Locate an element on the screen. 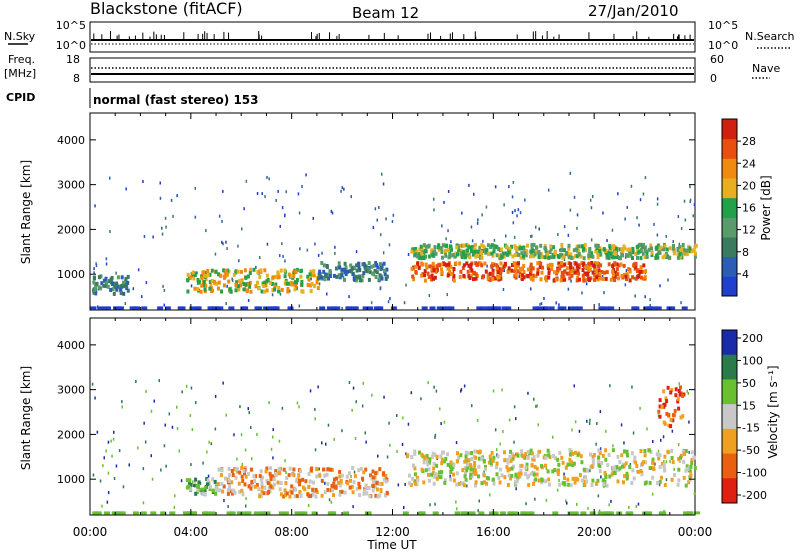  power-colorbar-cells is located at coordinates (729, 208).